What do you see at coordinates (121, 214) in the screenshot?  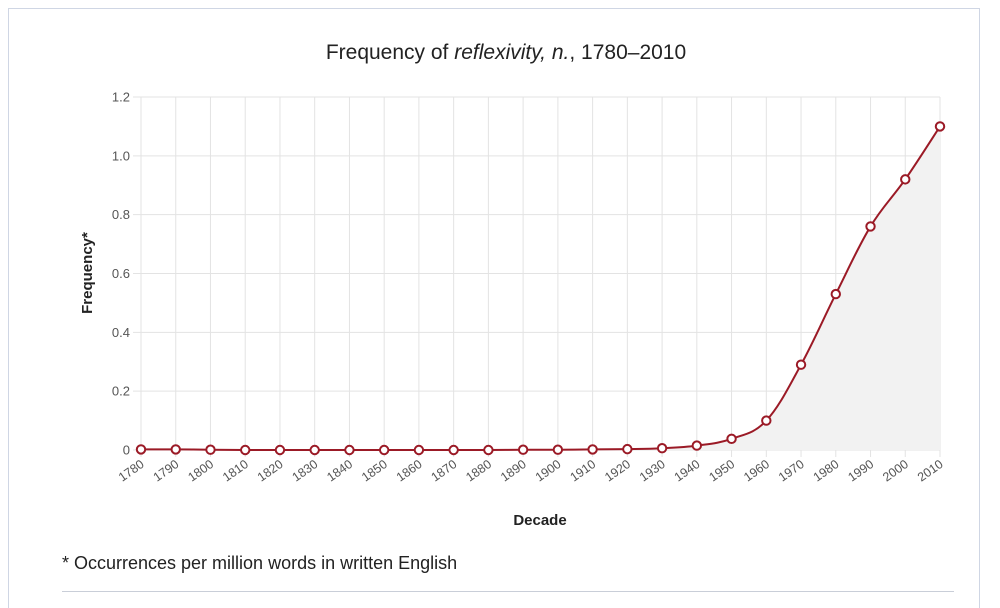 I see `y-tick-label: 0.8` at bounding box center [121, 214].